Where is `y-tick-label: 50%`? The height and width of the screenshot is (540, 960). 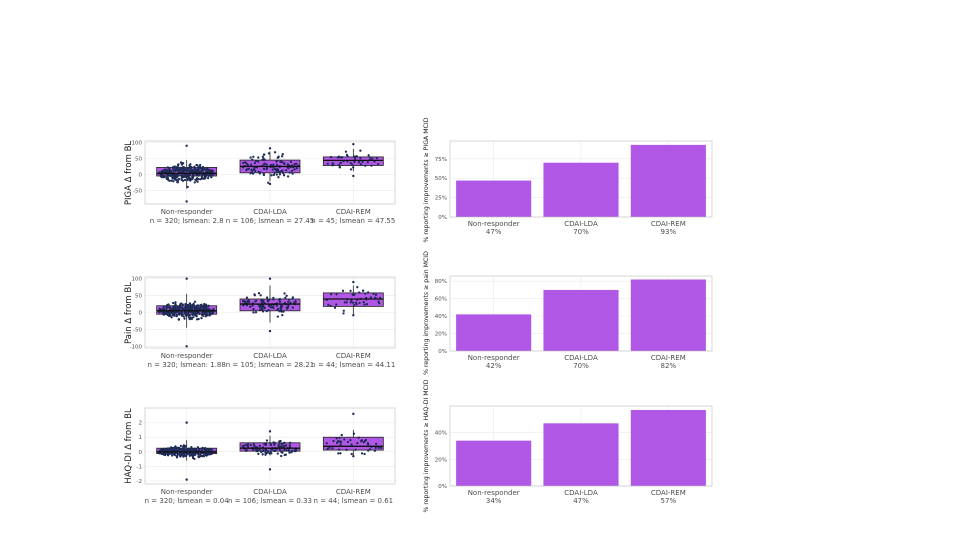 y-tick-label: 50% is located at coordinates (441, 179).